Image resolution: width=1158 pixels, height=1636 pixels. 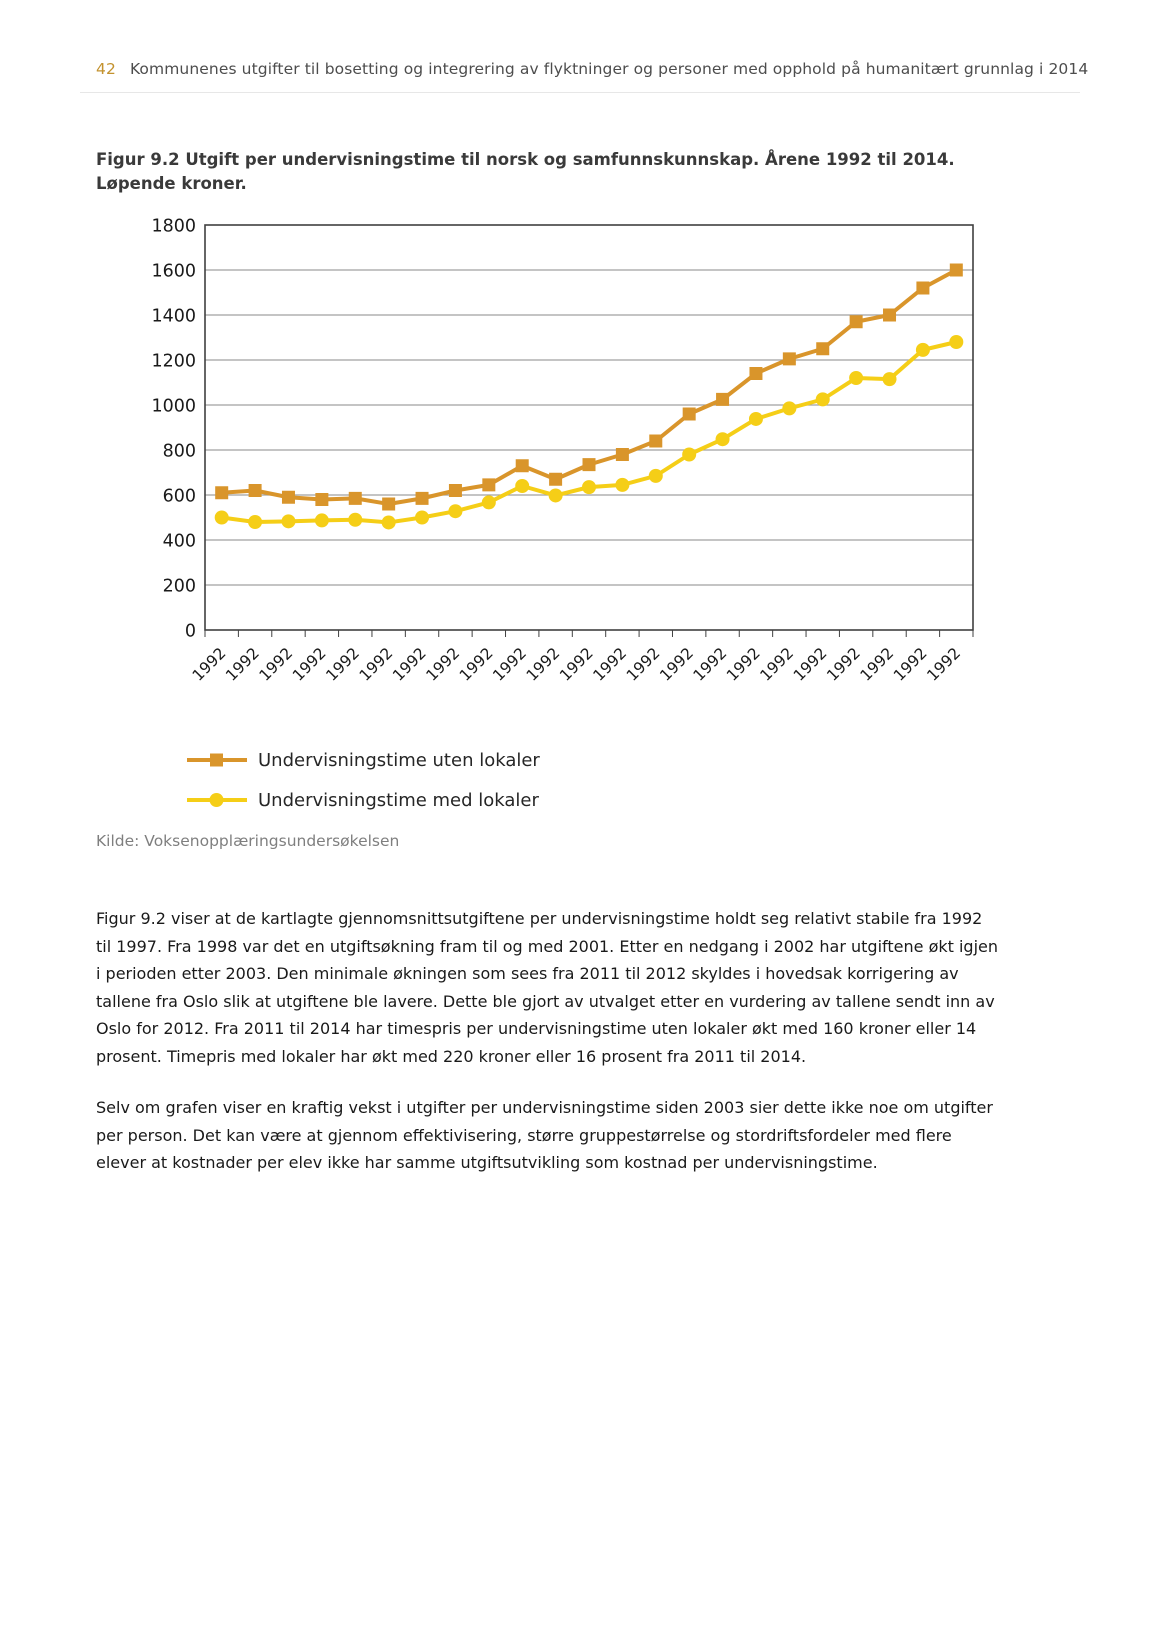 What do you see at coordinates (399, 760) in the screenshot?
I see `legend-label: Undervisningstime uten lokaler` at bounding box center [399, 760].